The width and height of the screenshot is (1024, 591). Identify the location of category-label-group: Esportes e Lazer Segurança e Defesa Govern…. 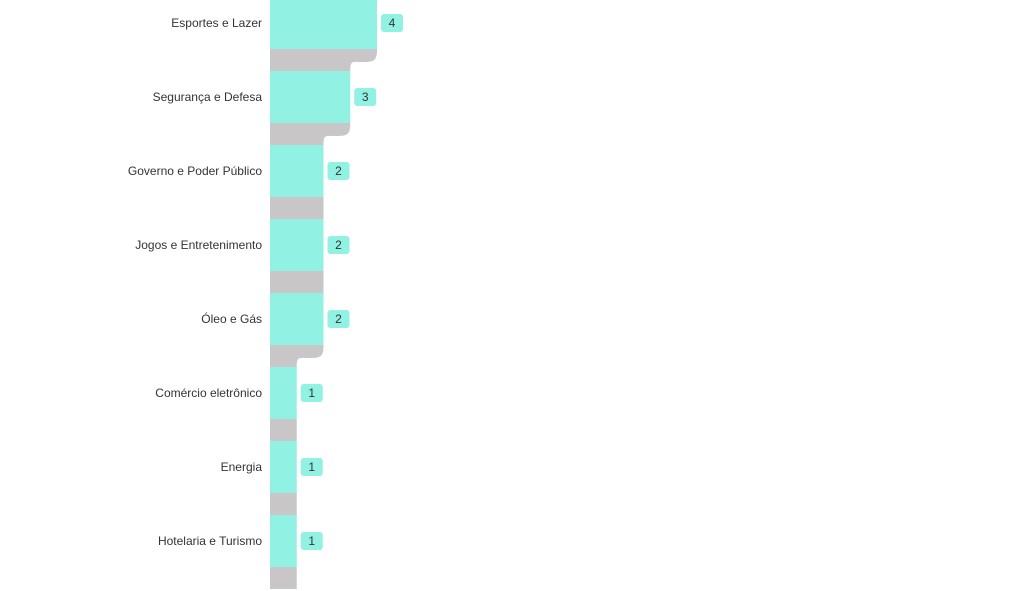
(195, 282).